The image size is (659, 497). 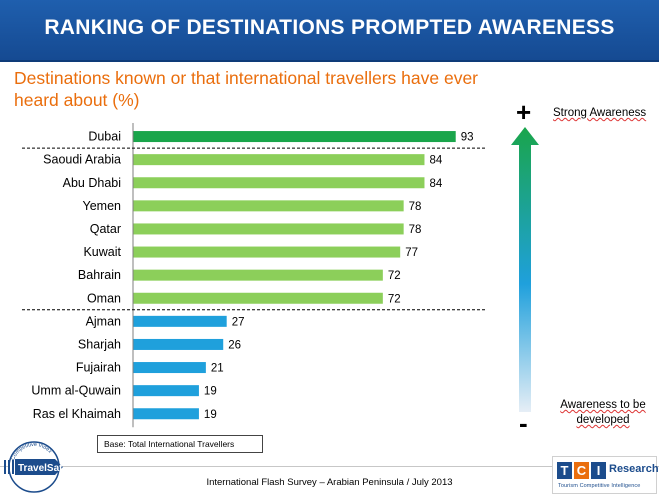 I want to click on footer-divider, so click(x=329, y=466).